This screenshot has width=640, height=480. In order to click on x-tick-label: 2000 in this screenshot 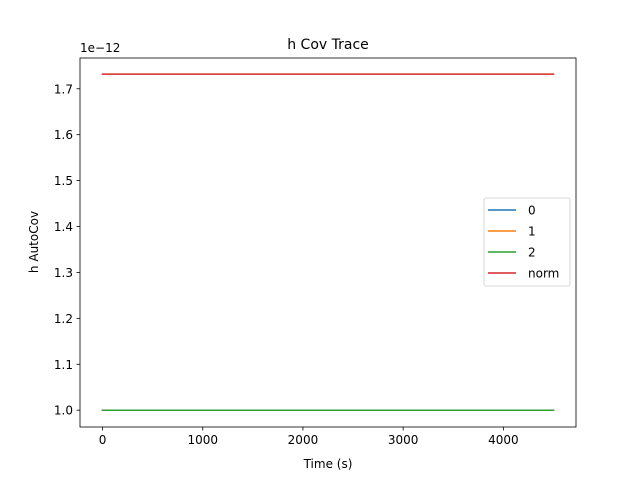, I will do `click(303, 440)`.